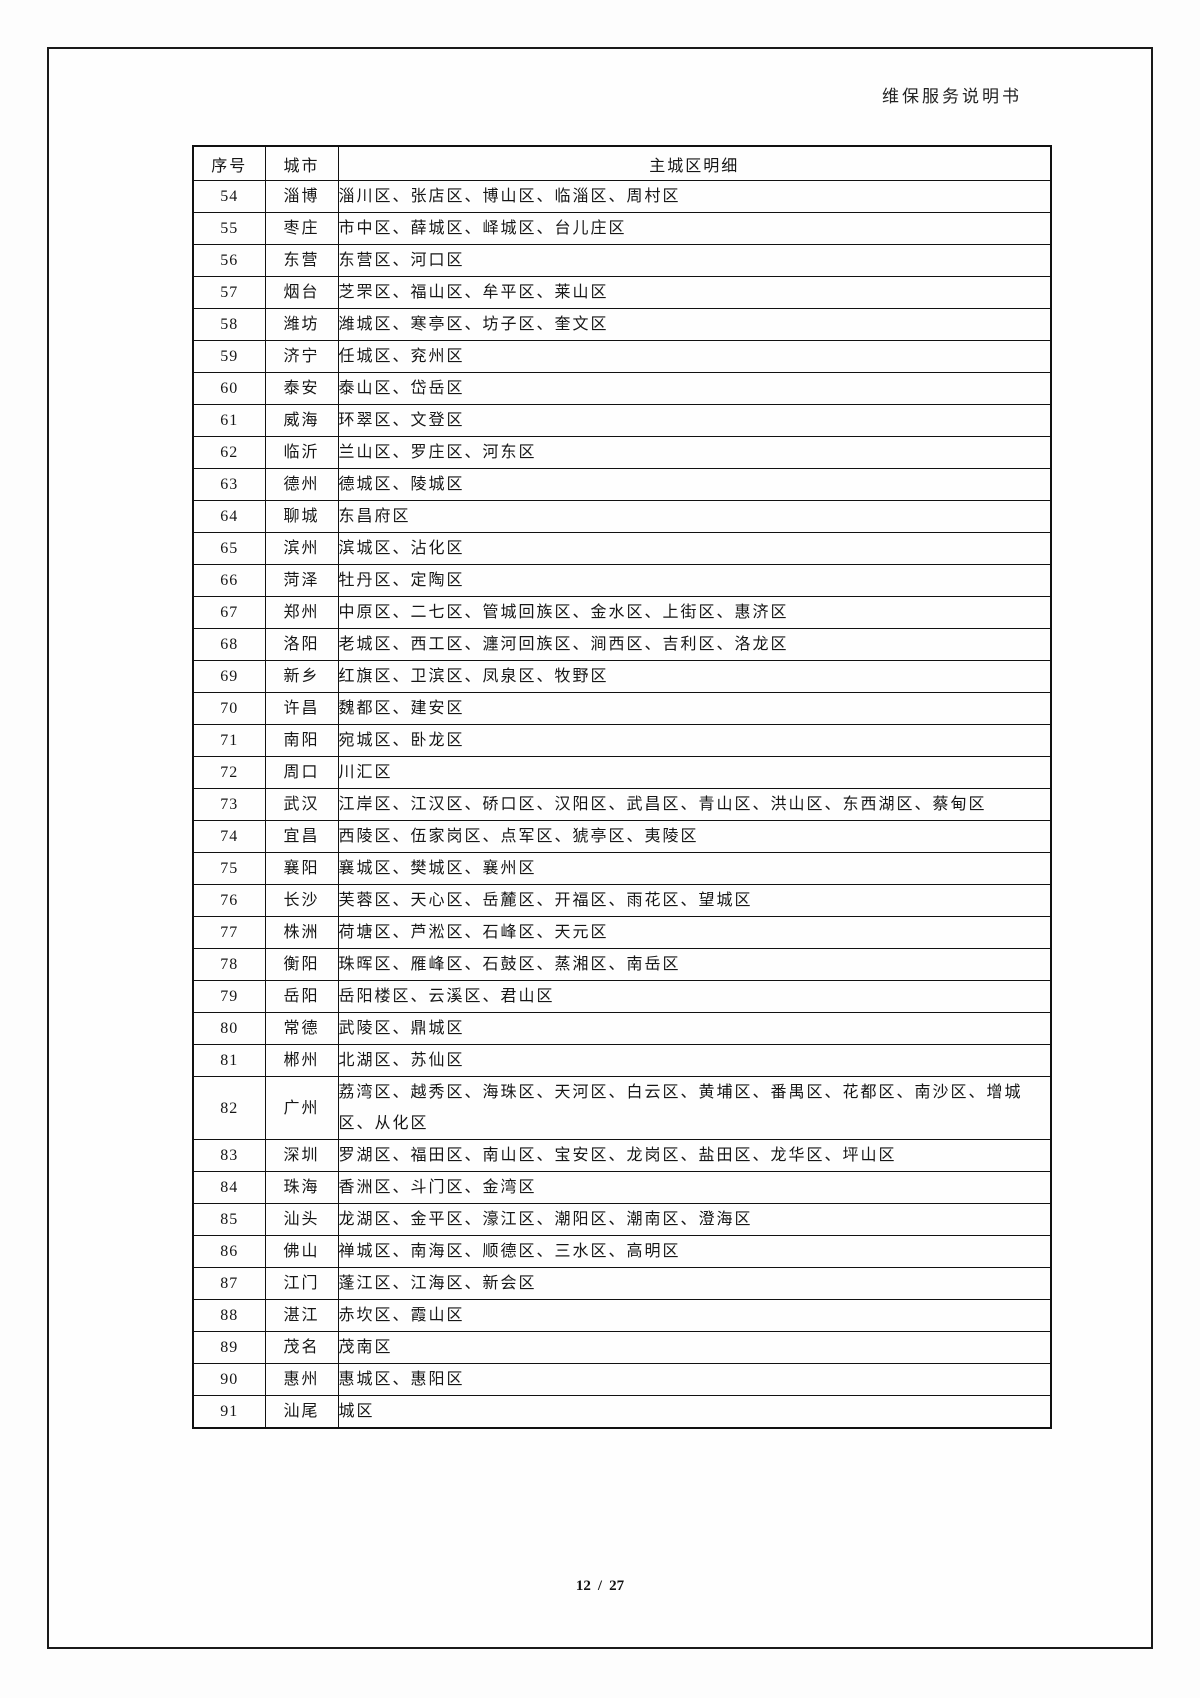 The height and width of the screenshot is (1698, 1200). Describe the element at coordinates (229, 260) in the screenshot. I see `row-number-cell: 56` at that location.